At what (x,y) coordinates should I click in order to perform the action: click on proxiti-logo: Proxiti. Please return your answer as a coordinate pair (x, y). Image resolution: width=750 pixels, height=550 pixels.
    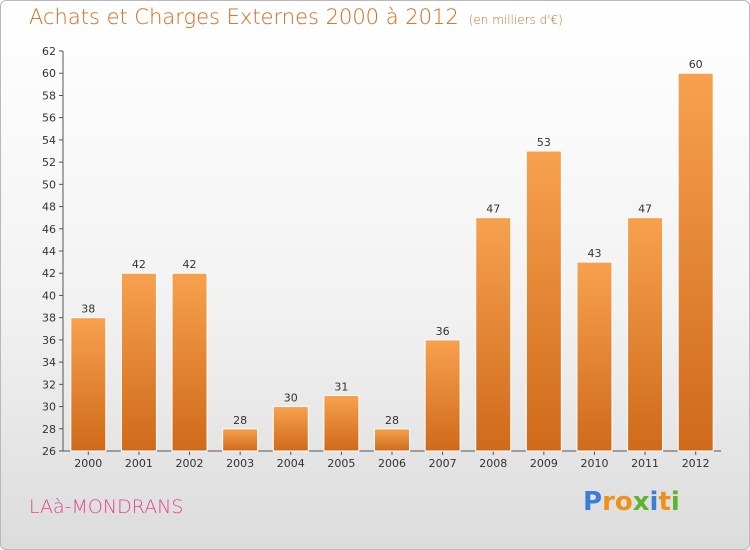
    Looking at the image, I should click on (631, 502).